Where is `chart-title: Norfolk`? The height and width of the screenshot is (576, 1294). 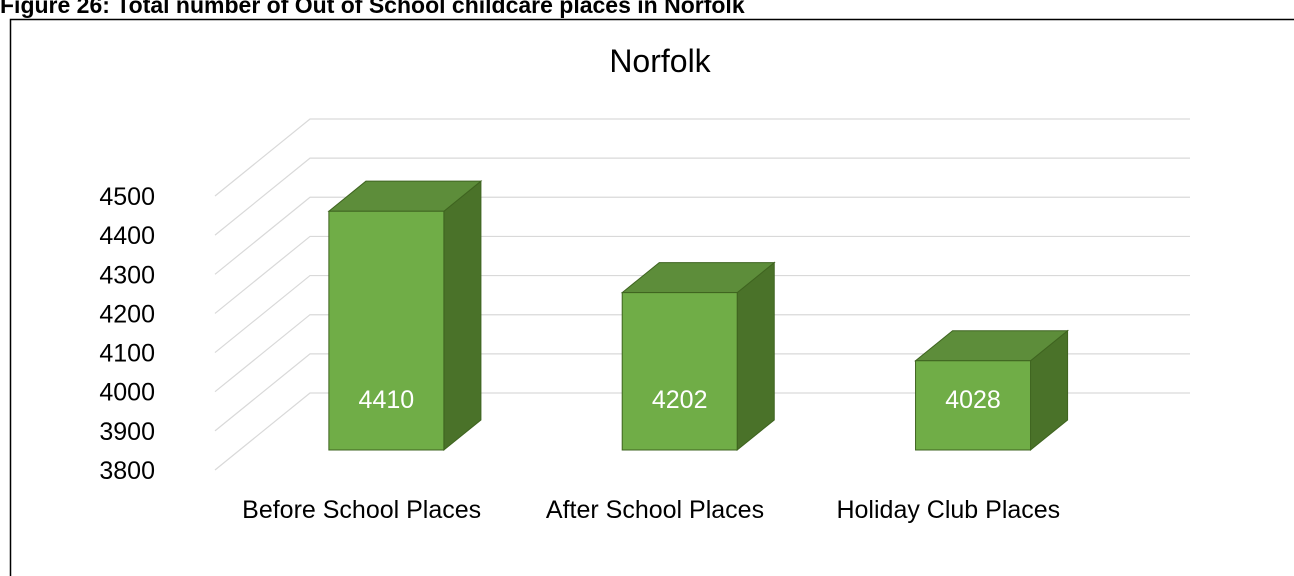
chart-title: Norfolk is located at coordinates (660, 61).